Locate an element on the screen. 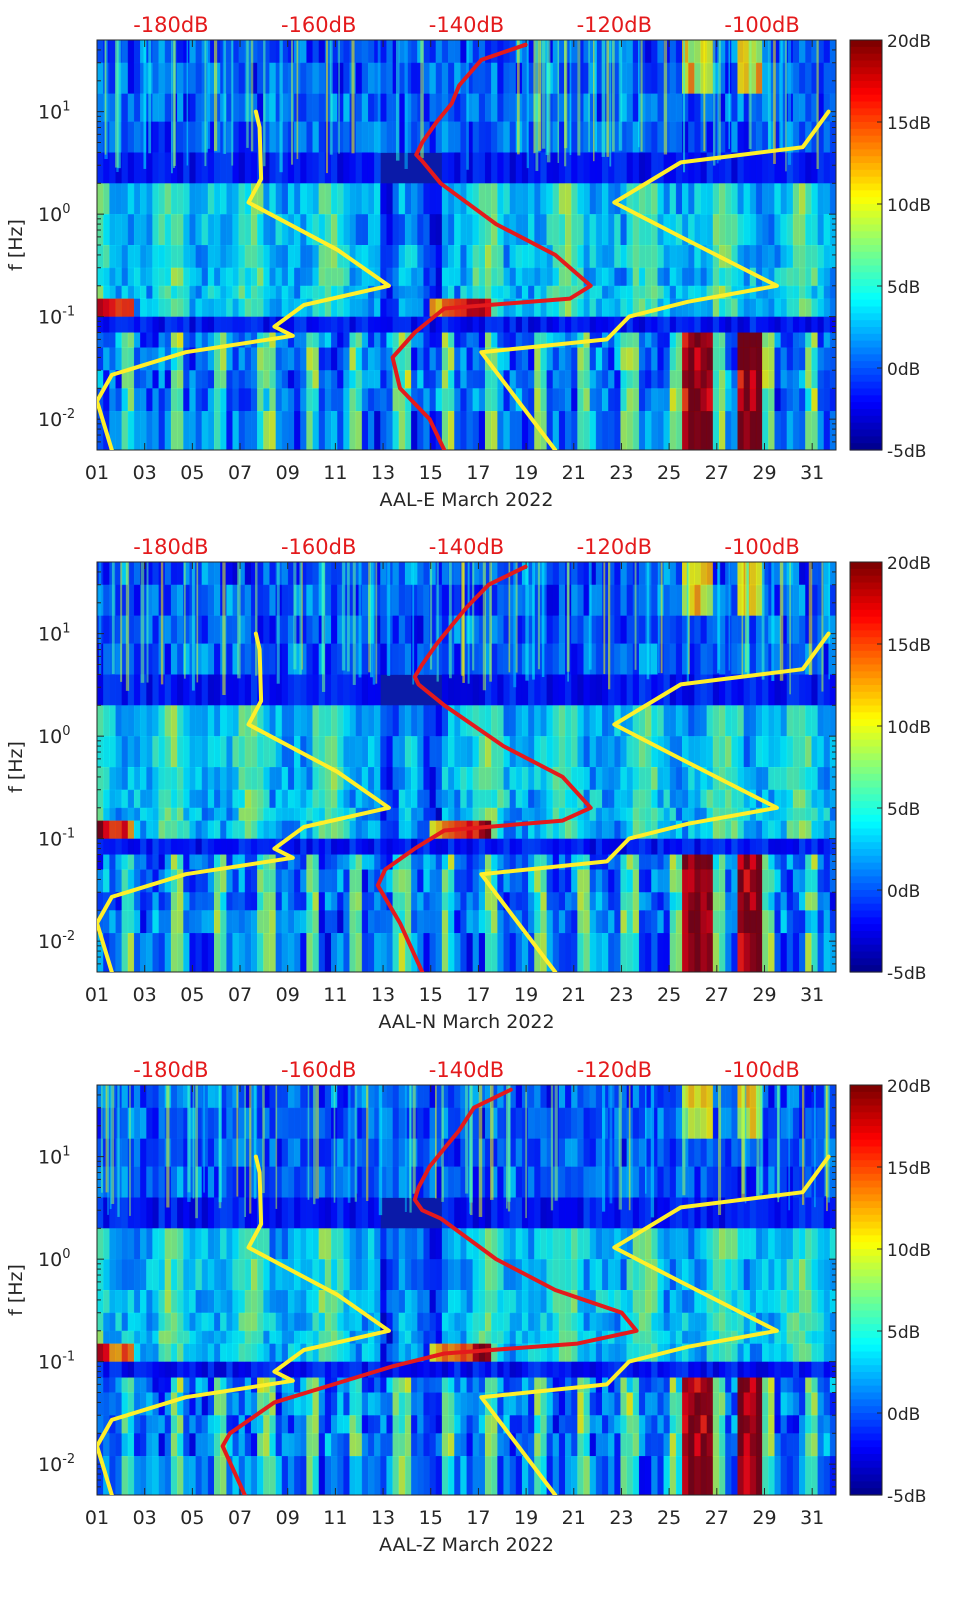 This screenshot has height=1599, width=962. top-db-label: -180dB is located at coordinates (170, 25).